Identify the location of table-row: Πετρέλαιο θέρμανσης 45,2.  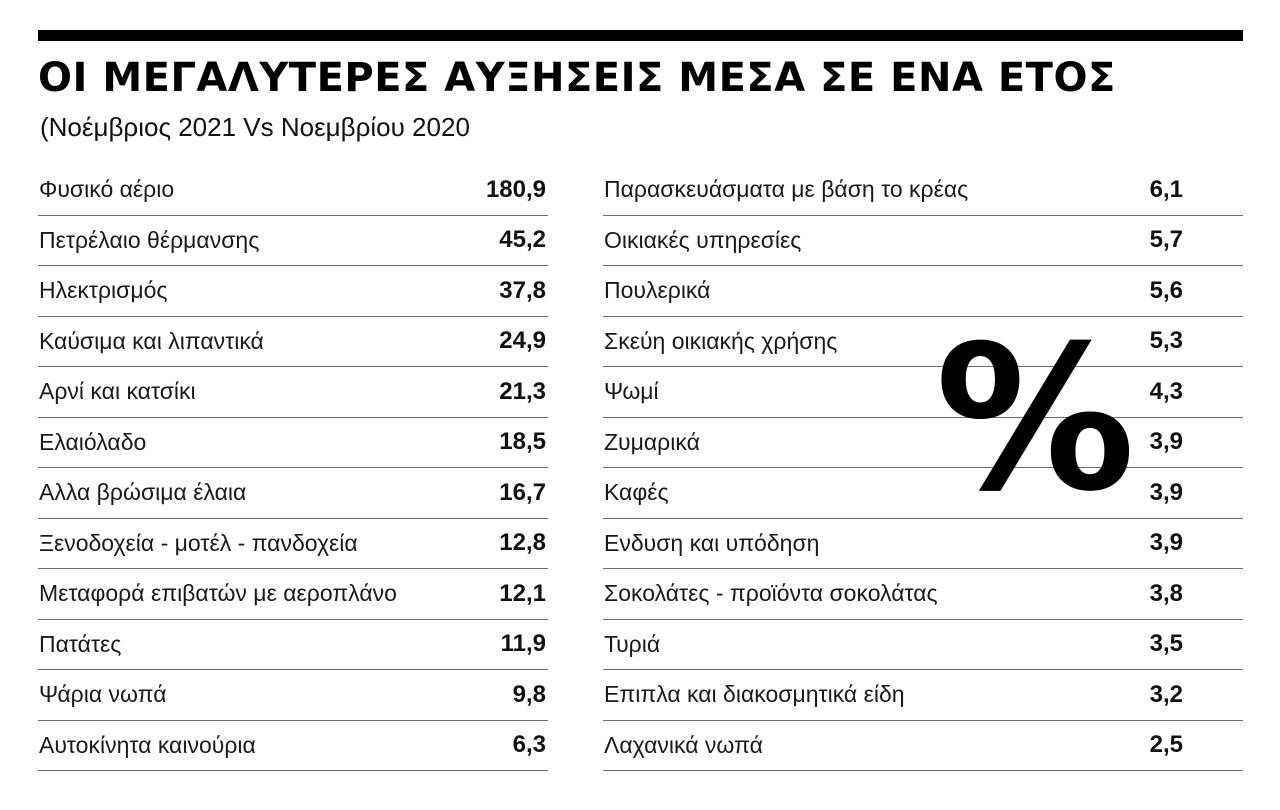
(293, 241).